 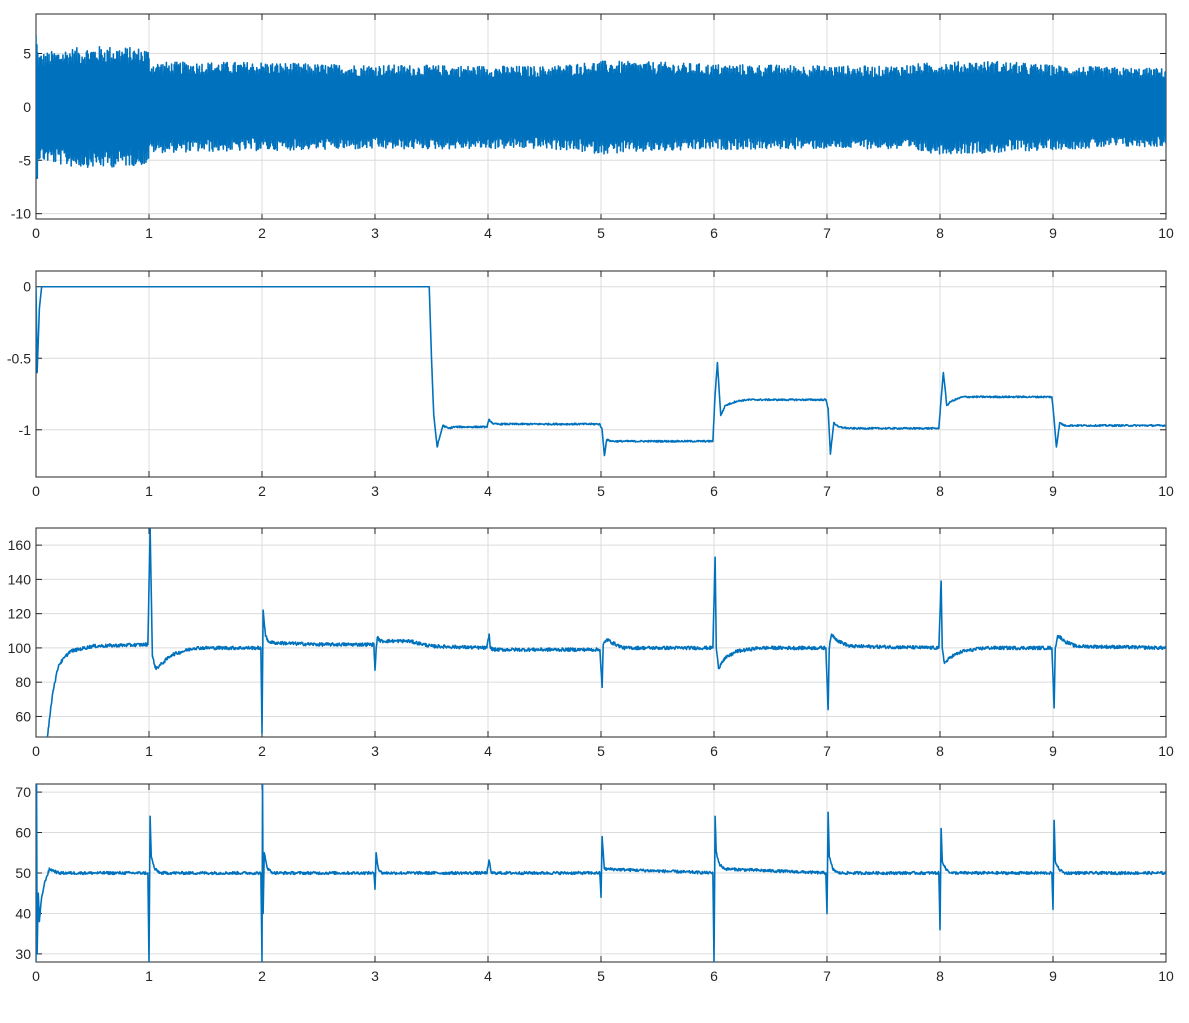 What do you see at coordinates (23, 873) in the screenshot?
I see `y-tick-label: 50` at bounding box center [23, 873].